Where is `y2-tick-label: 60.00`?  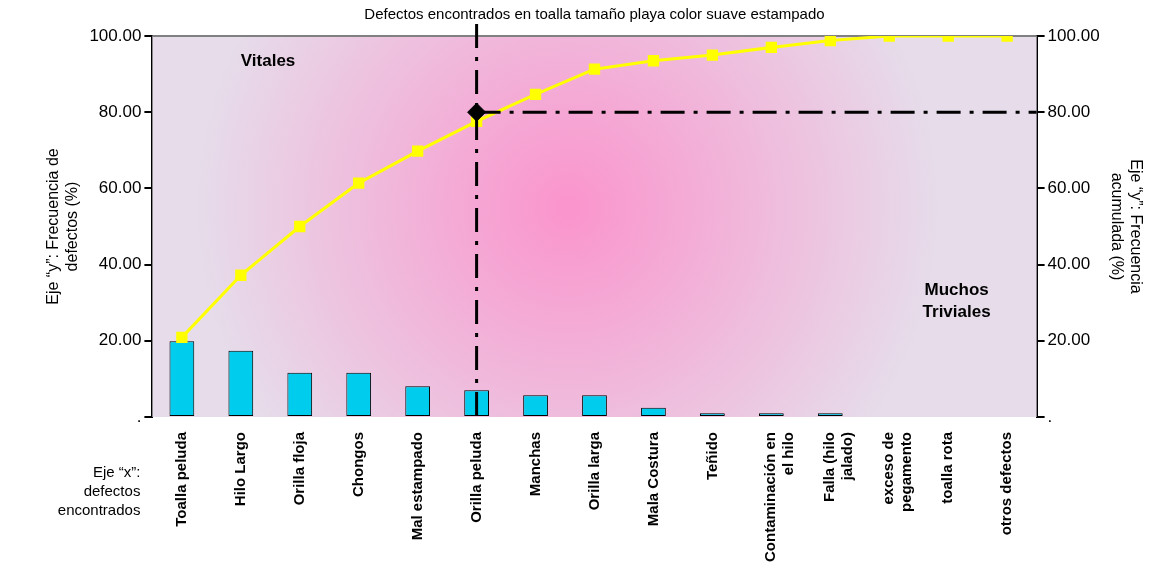
y2-tick-label: 60.00 is located at coordinates (1069, 188).